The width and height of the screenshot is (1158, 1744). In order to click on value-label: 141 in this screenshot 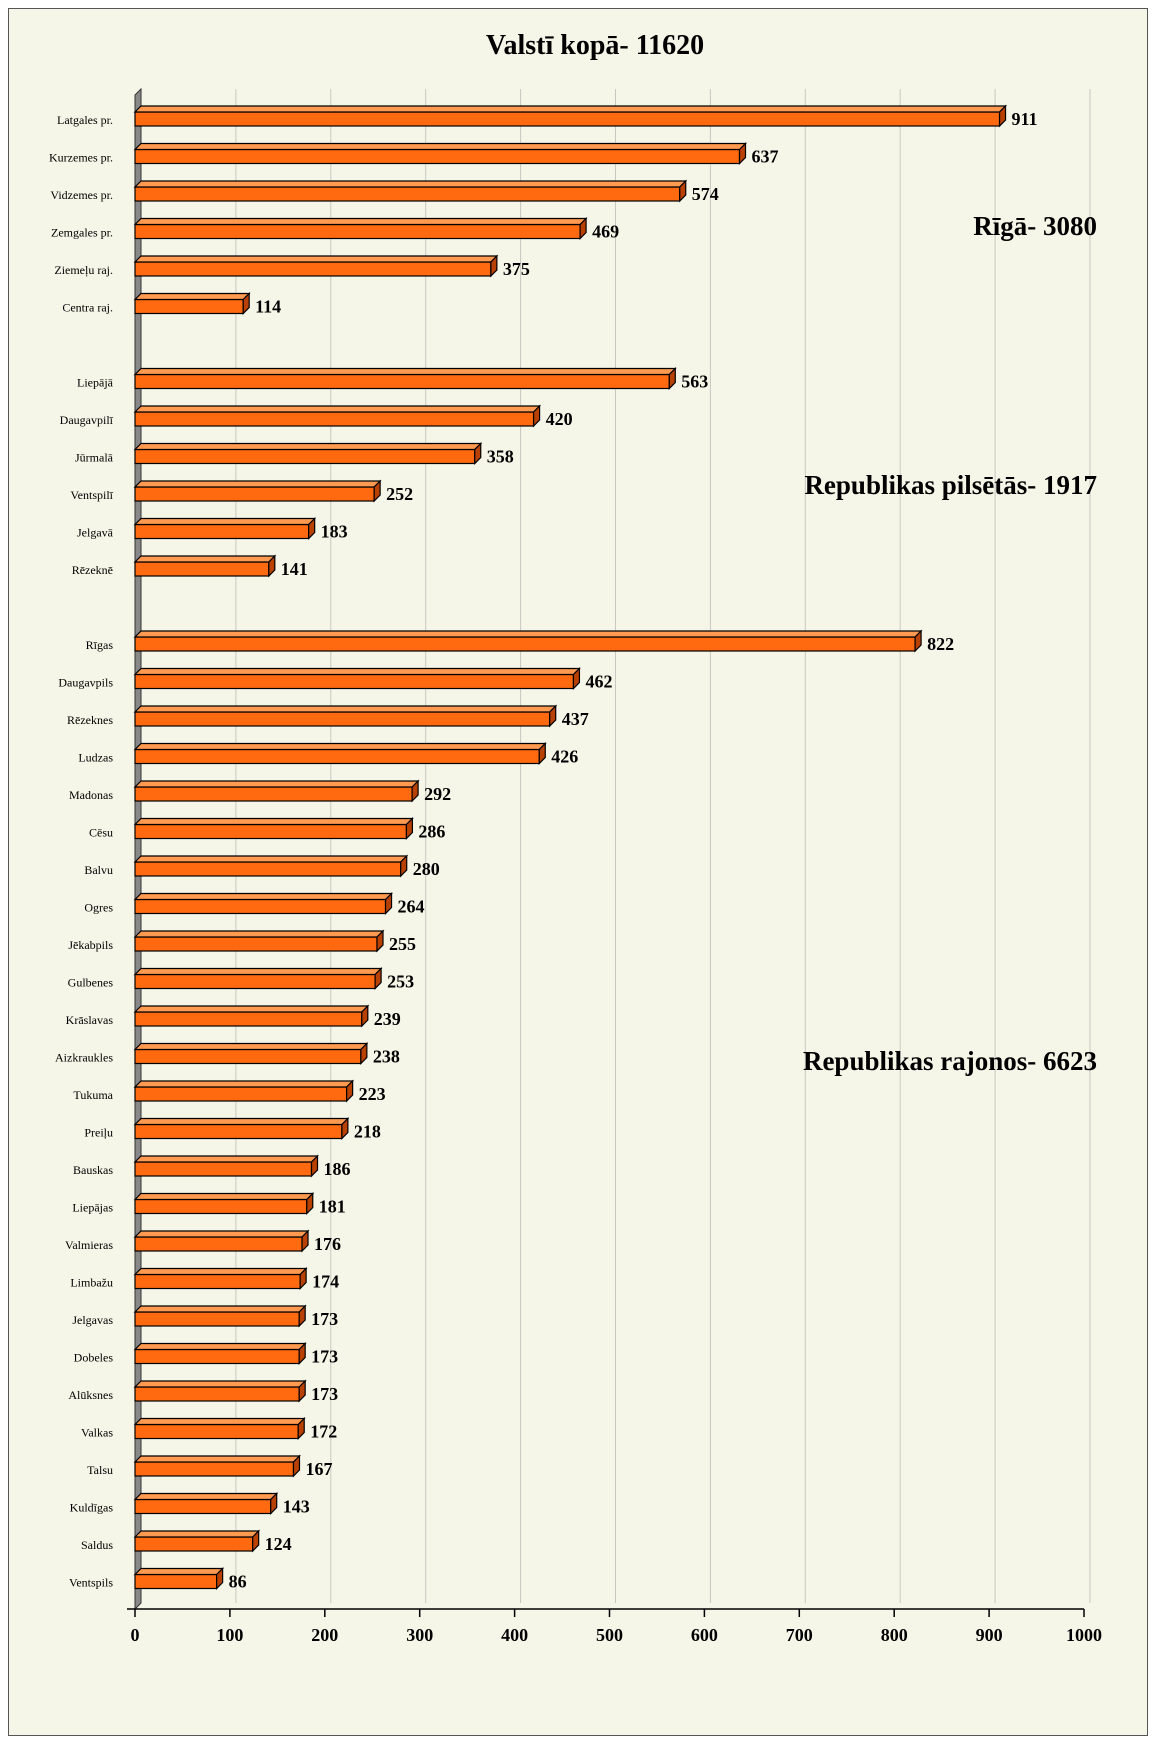, I will do `click(294, 569)`.